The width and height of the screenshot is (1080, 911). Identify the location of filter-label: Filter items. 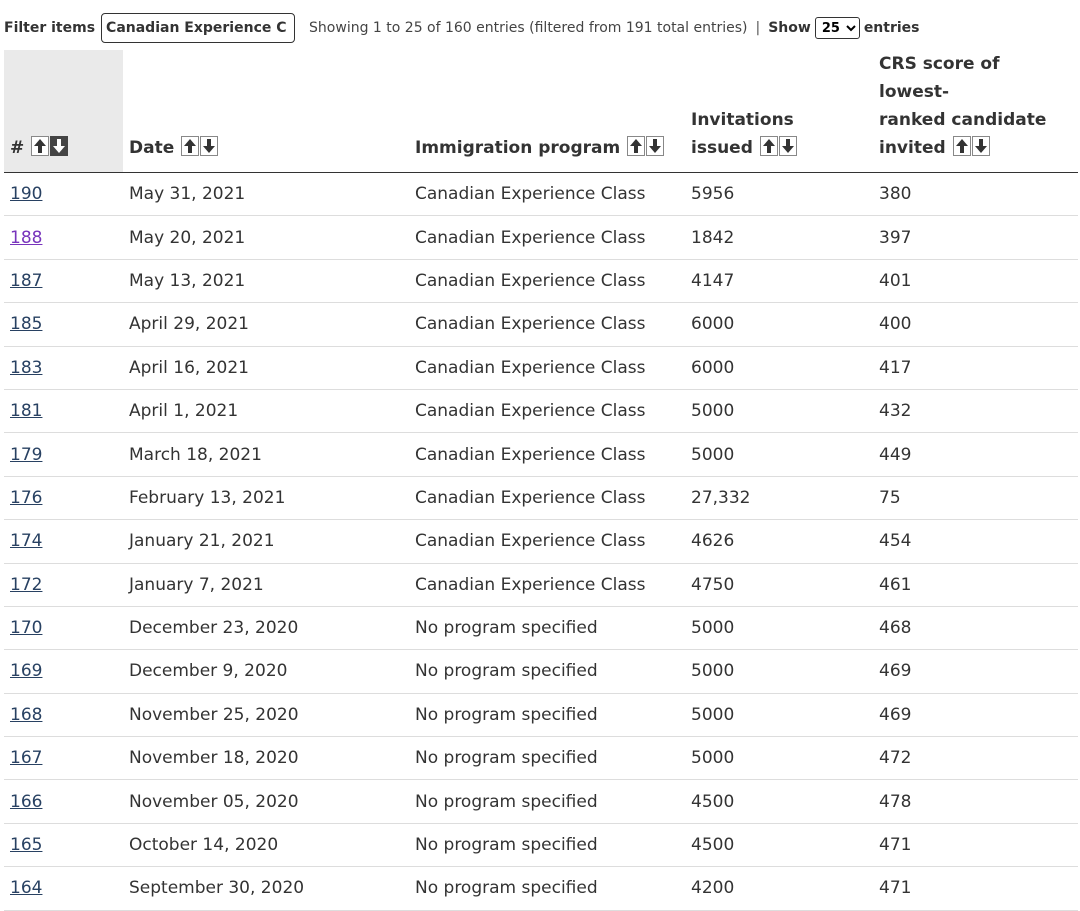
(50, 28).